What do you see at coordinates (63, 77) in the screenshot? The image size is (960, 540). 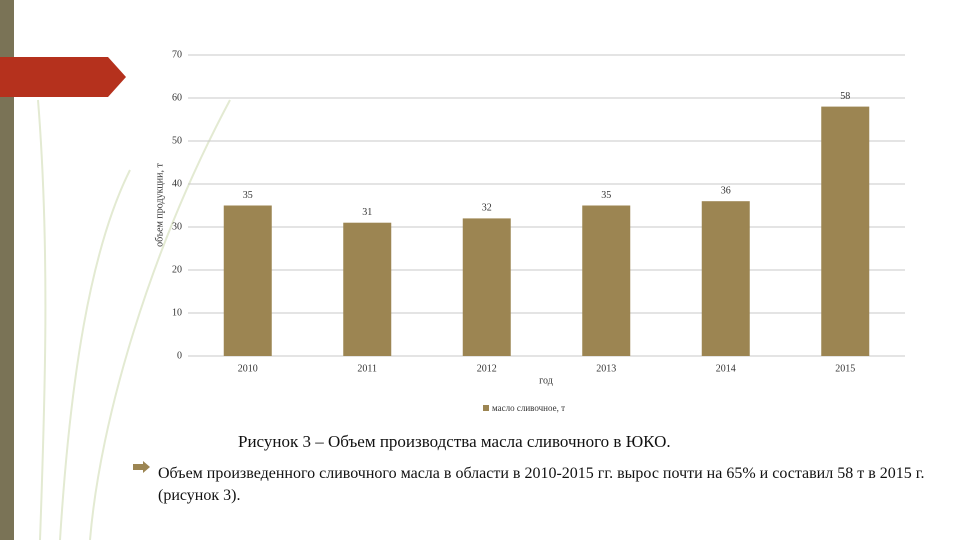 I see `title-arrow` at bounding box center [63, 77].